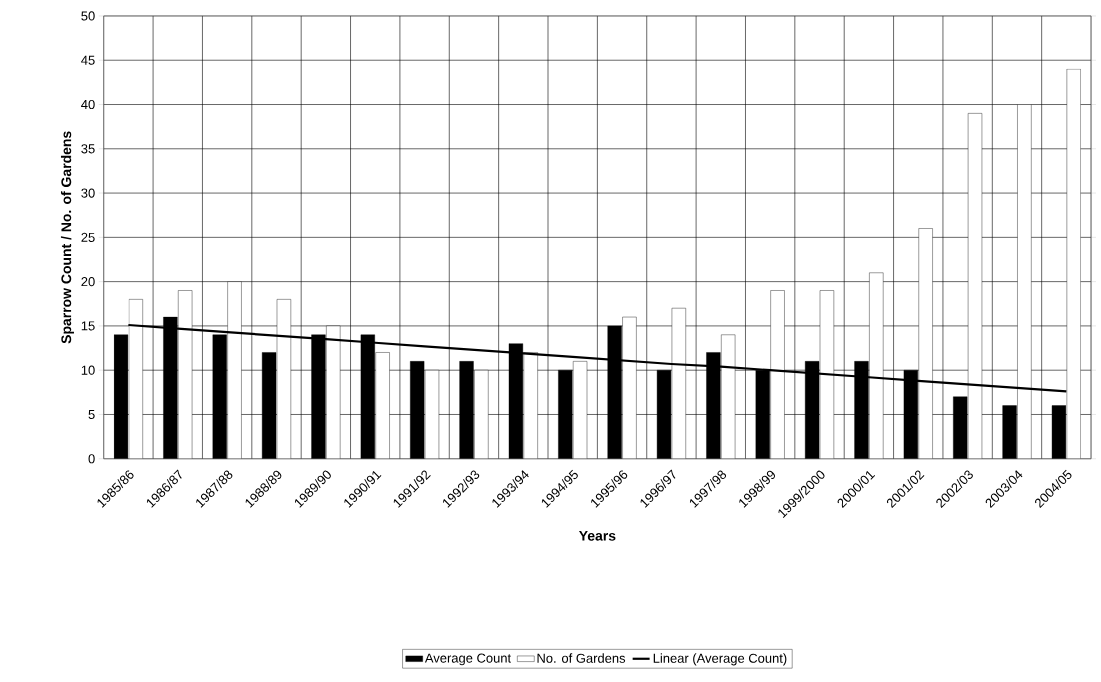 This screenshot has height=682, width=1101. Describe the element at coordinates (88, 237) in the screenshot. I see `y-tick-label: 25` at that location.